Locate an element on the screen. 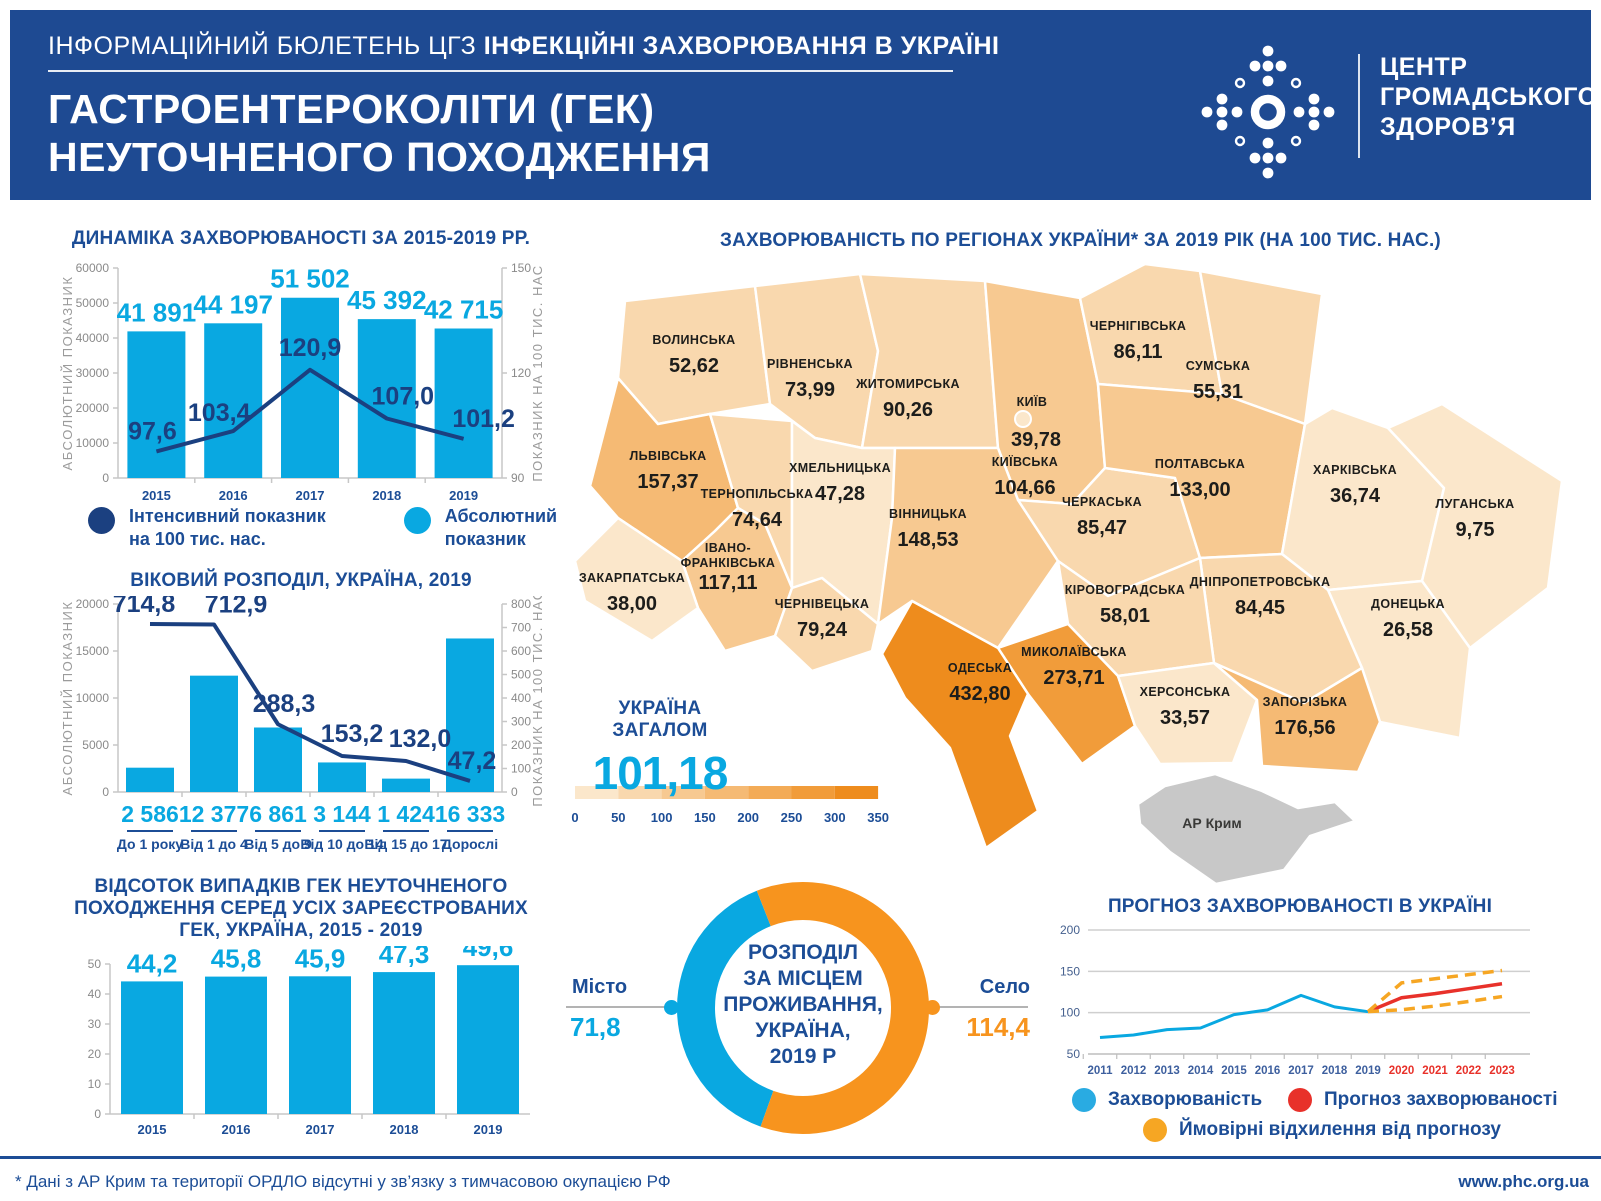 This screenshot has width=1601, height=1201. left-tick-label: 10 is located at coordinates (95, 1084).